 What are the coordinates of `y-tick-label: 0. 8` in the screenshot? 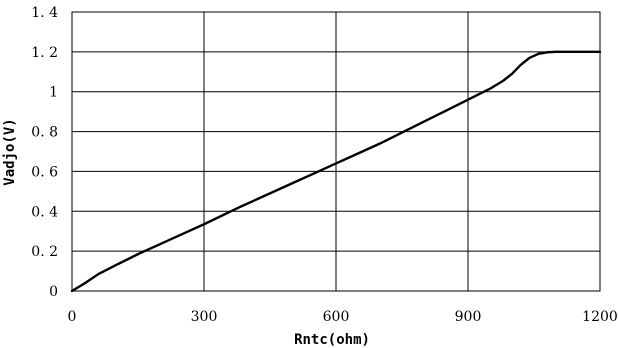 It's located at (44, 133).